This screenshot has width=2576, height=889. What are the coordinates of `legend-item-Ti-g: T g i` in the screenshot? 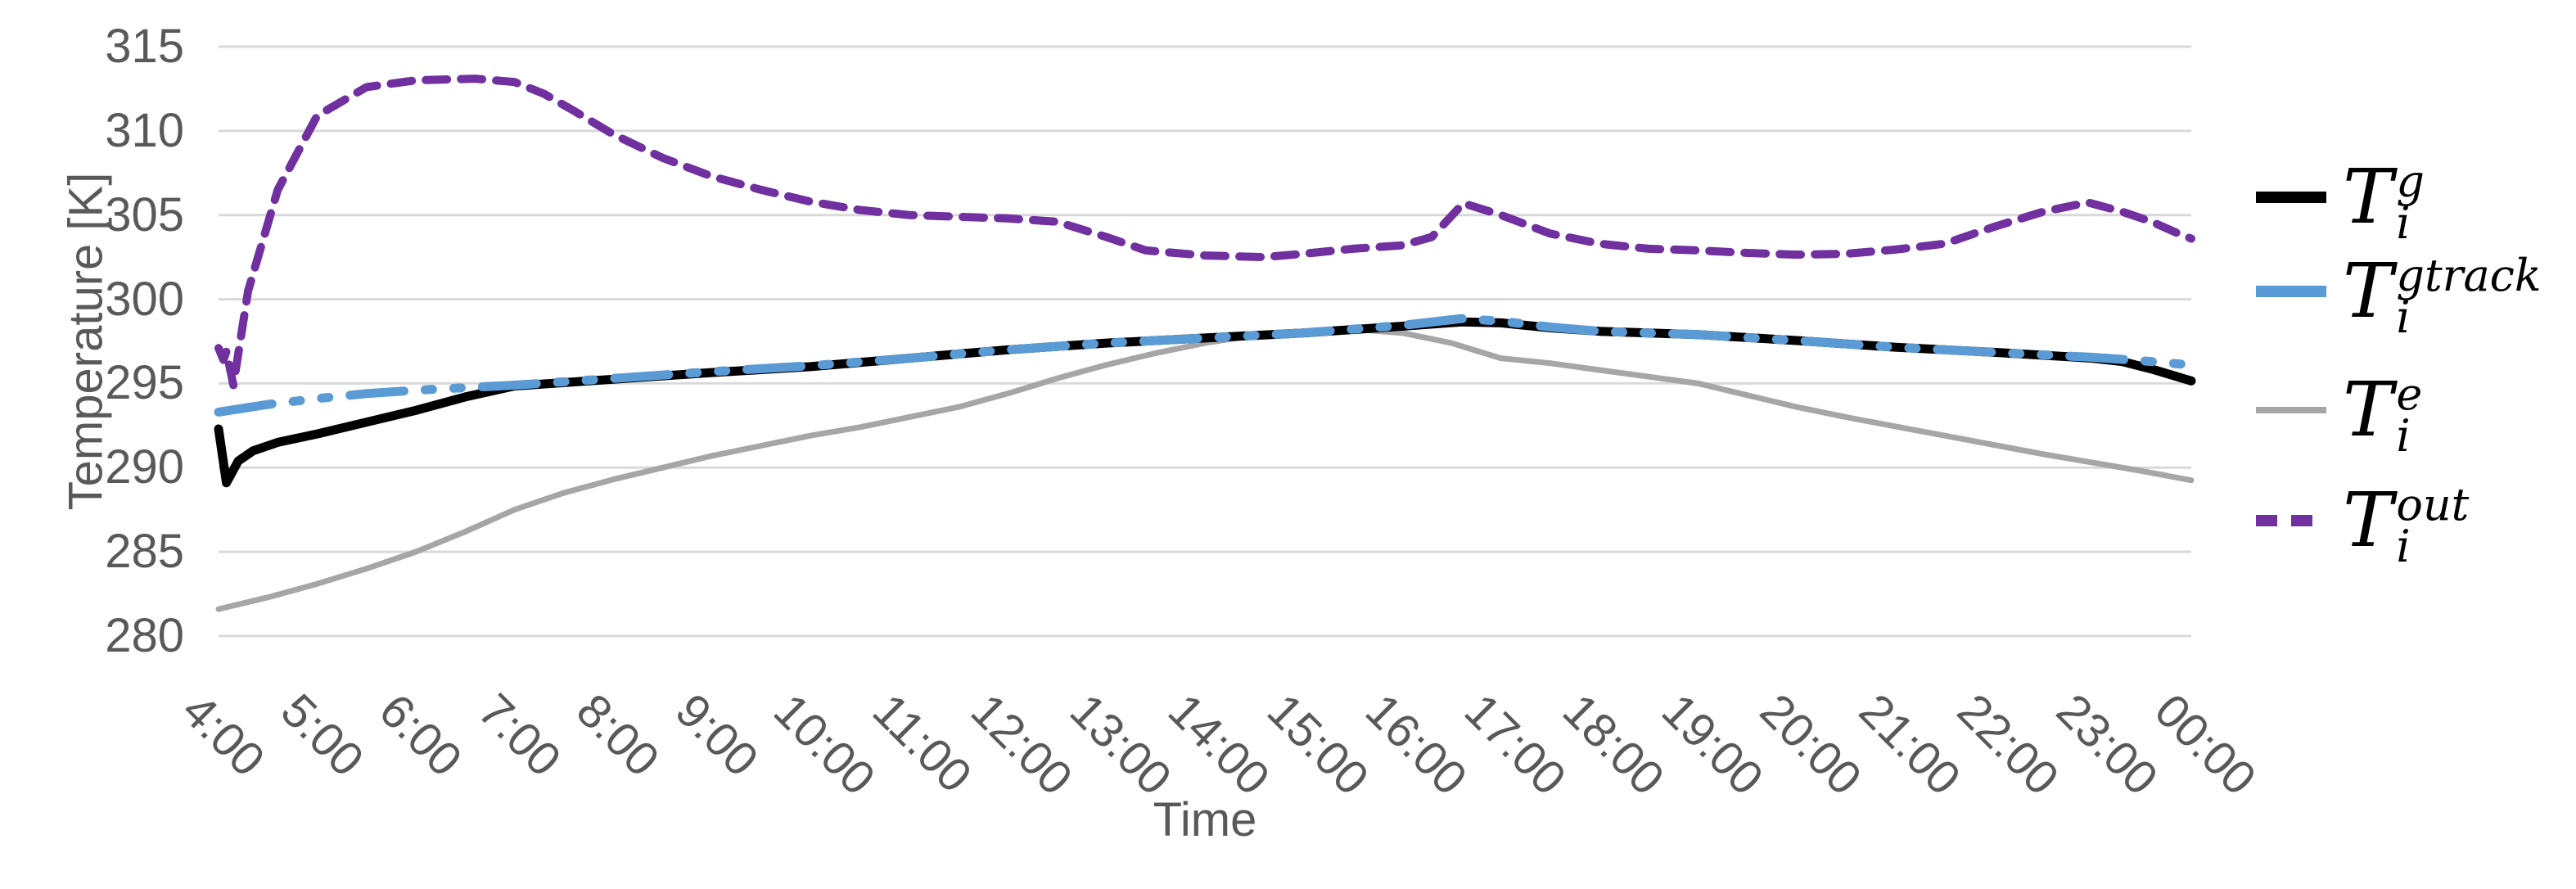 It's located at (2339, 201).